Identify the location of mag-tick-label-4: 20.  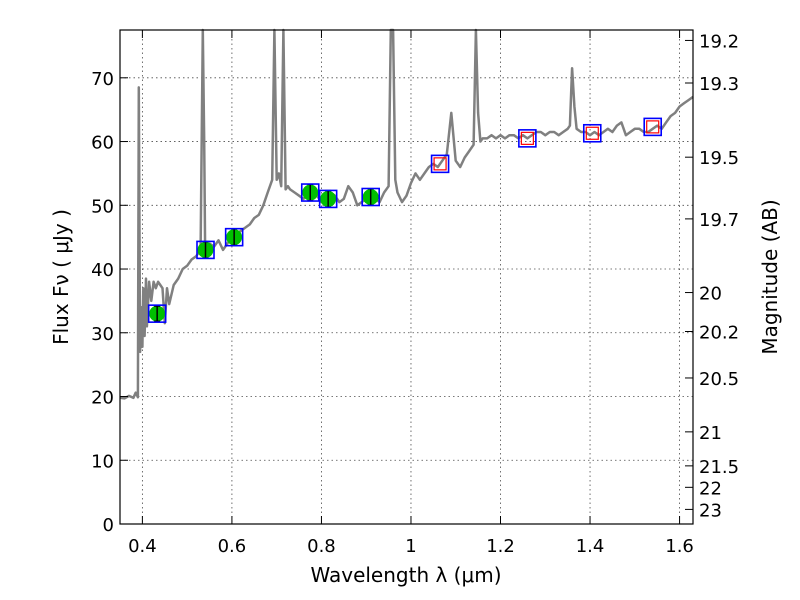
(710, 294).